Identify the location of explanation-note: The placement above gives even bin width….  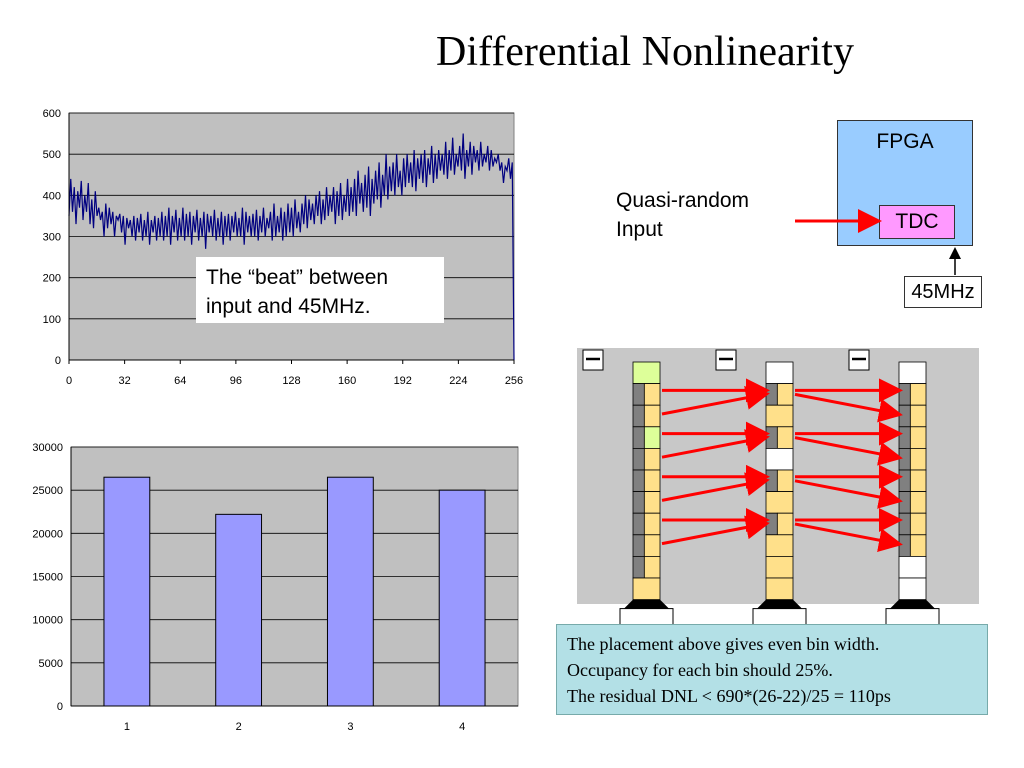
(772, 669).